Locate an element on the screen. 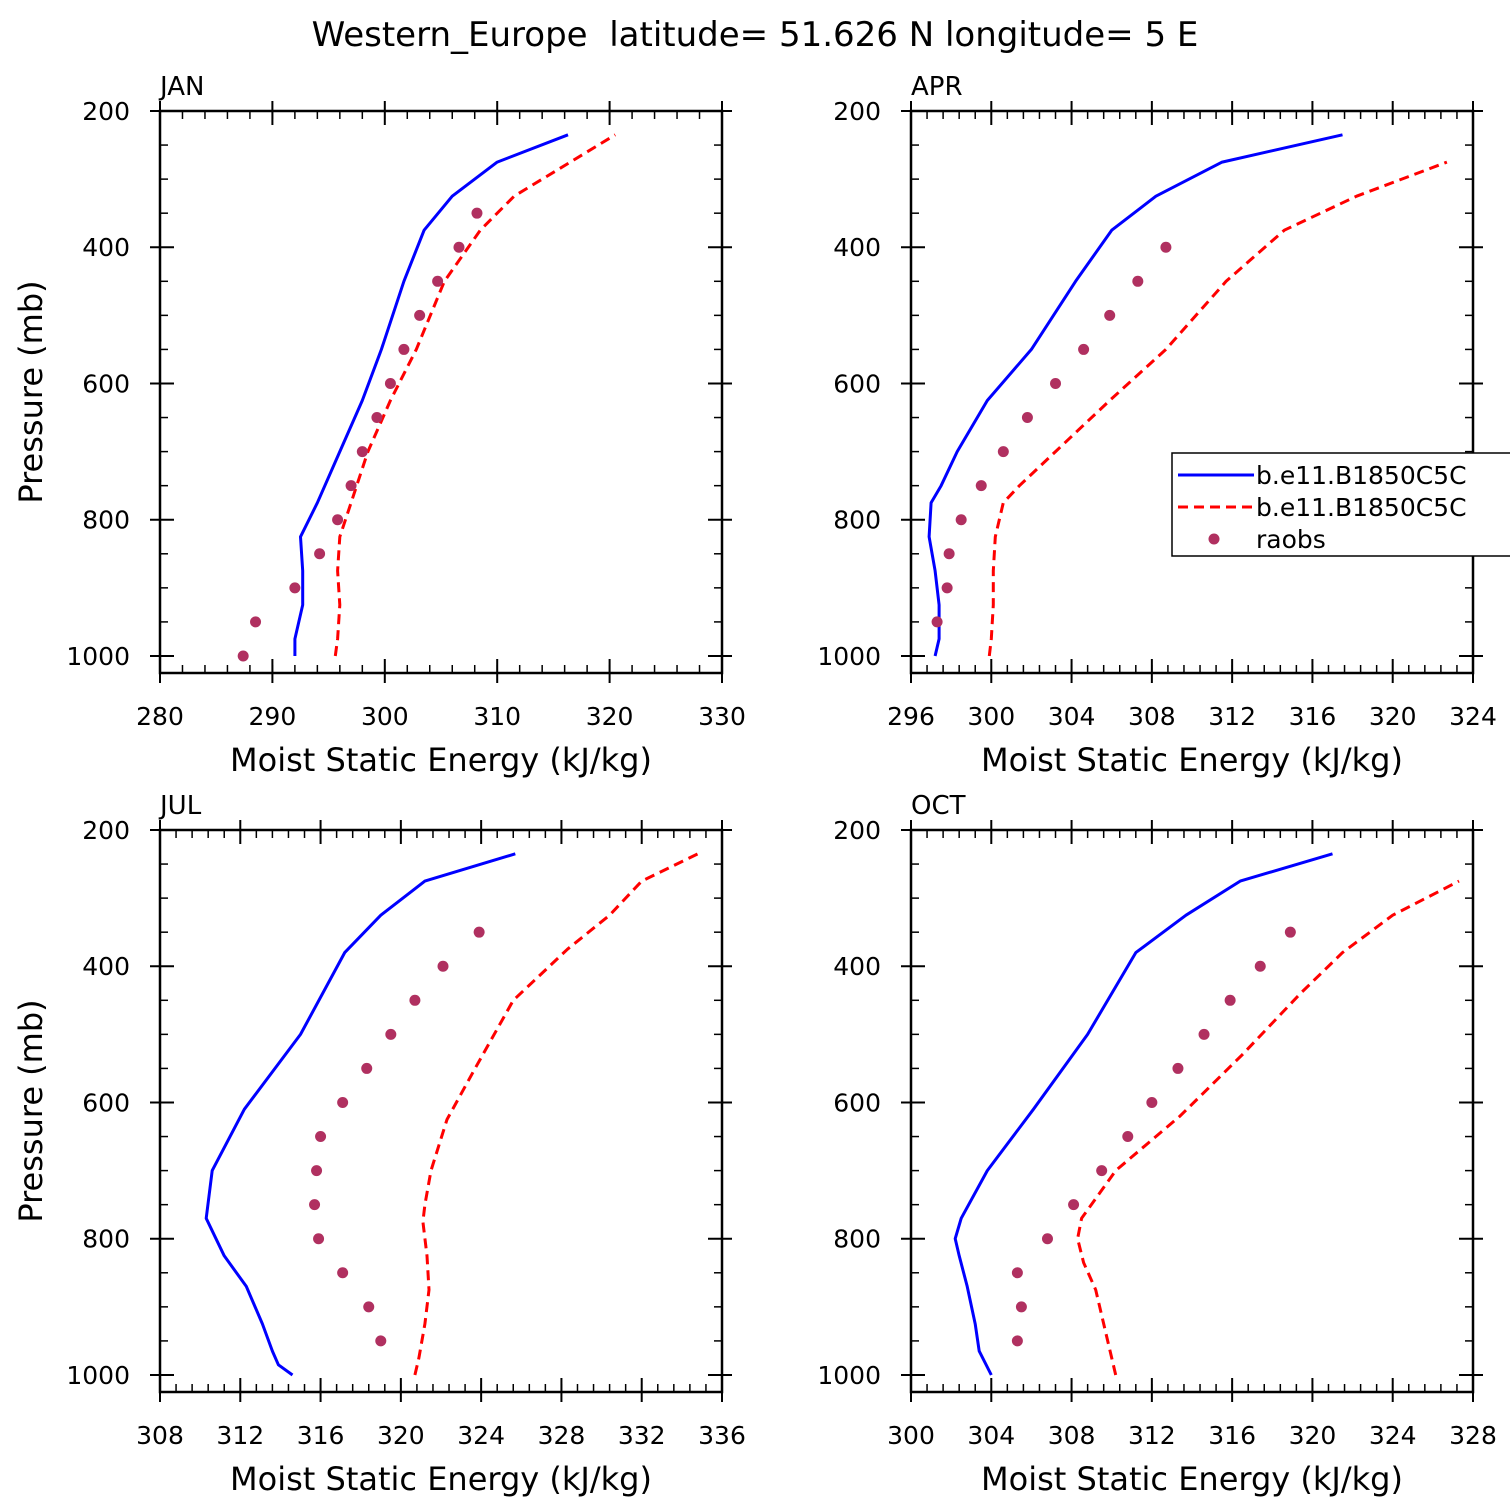  y-tick-label: 800 is located at coordinates (857, 1239).